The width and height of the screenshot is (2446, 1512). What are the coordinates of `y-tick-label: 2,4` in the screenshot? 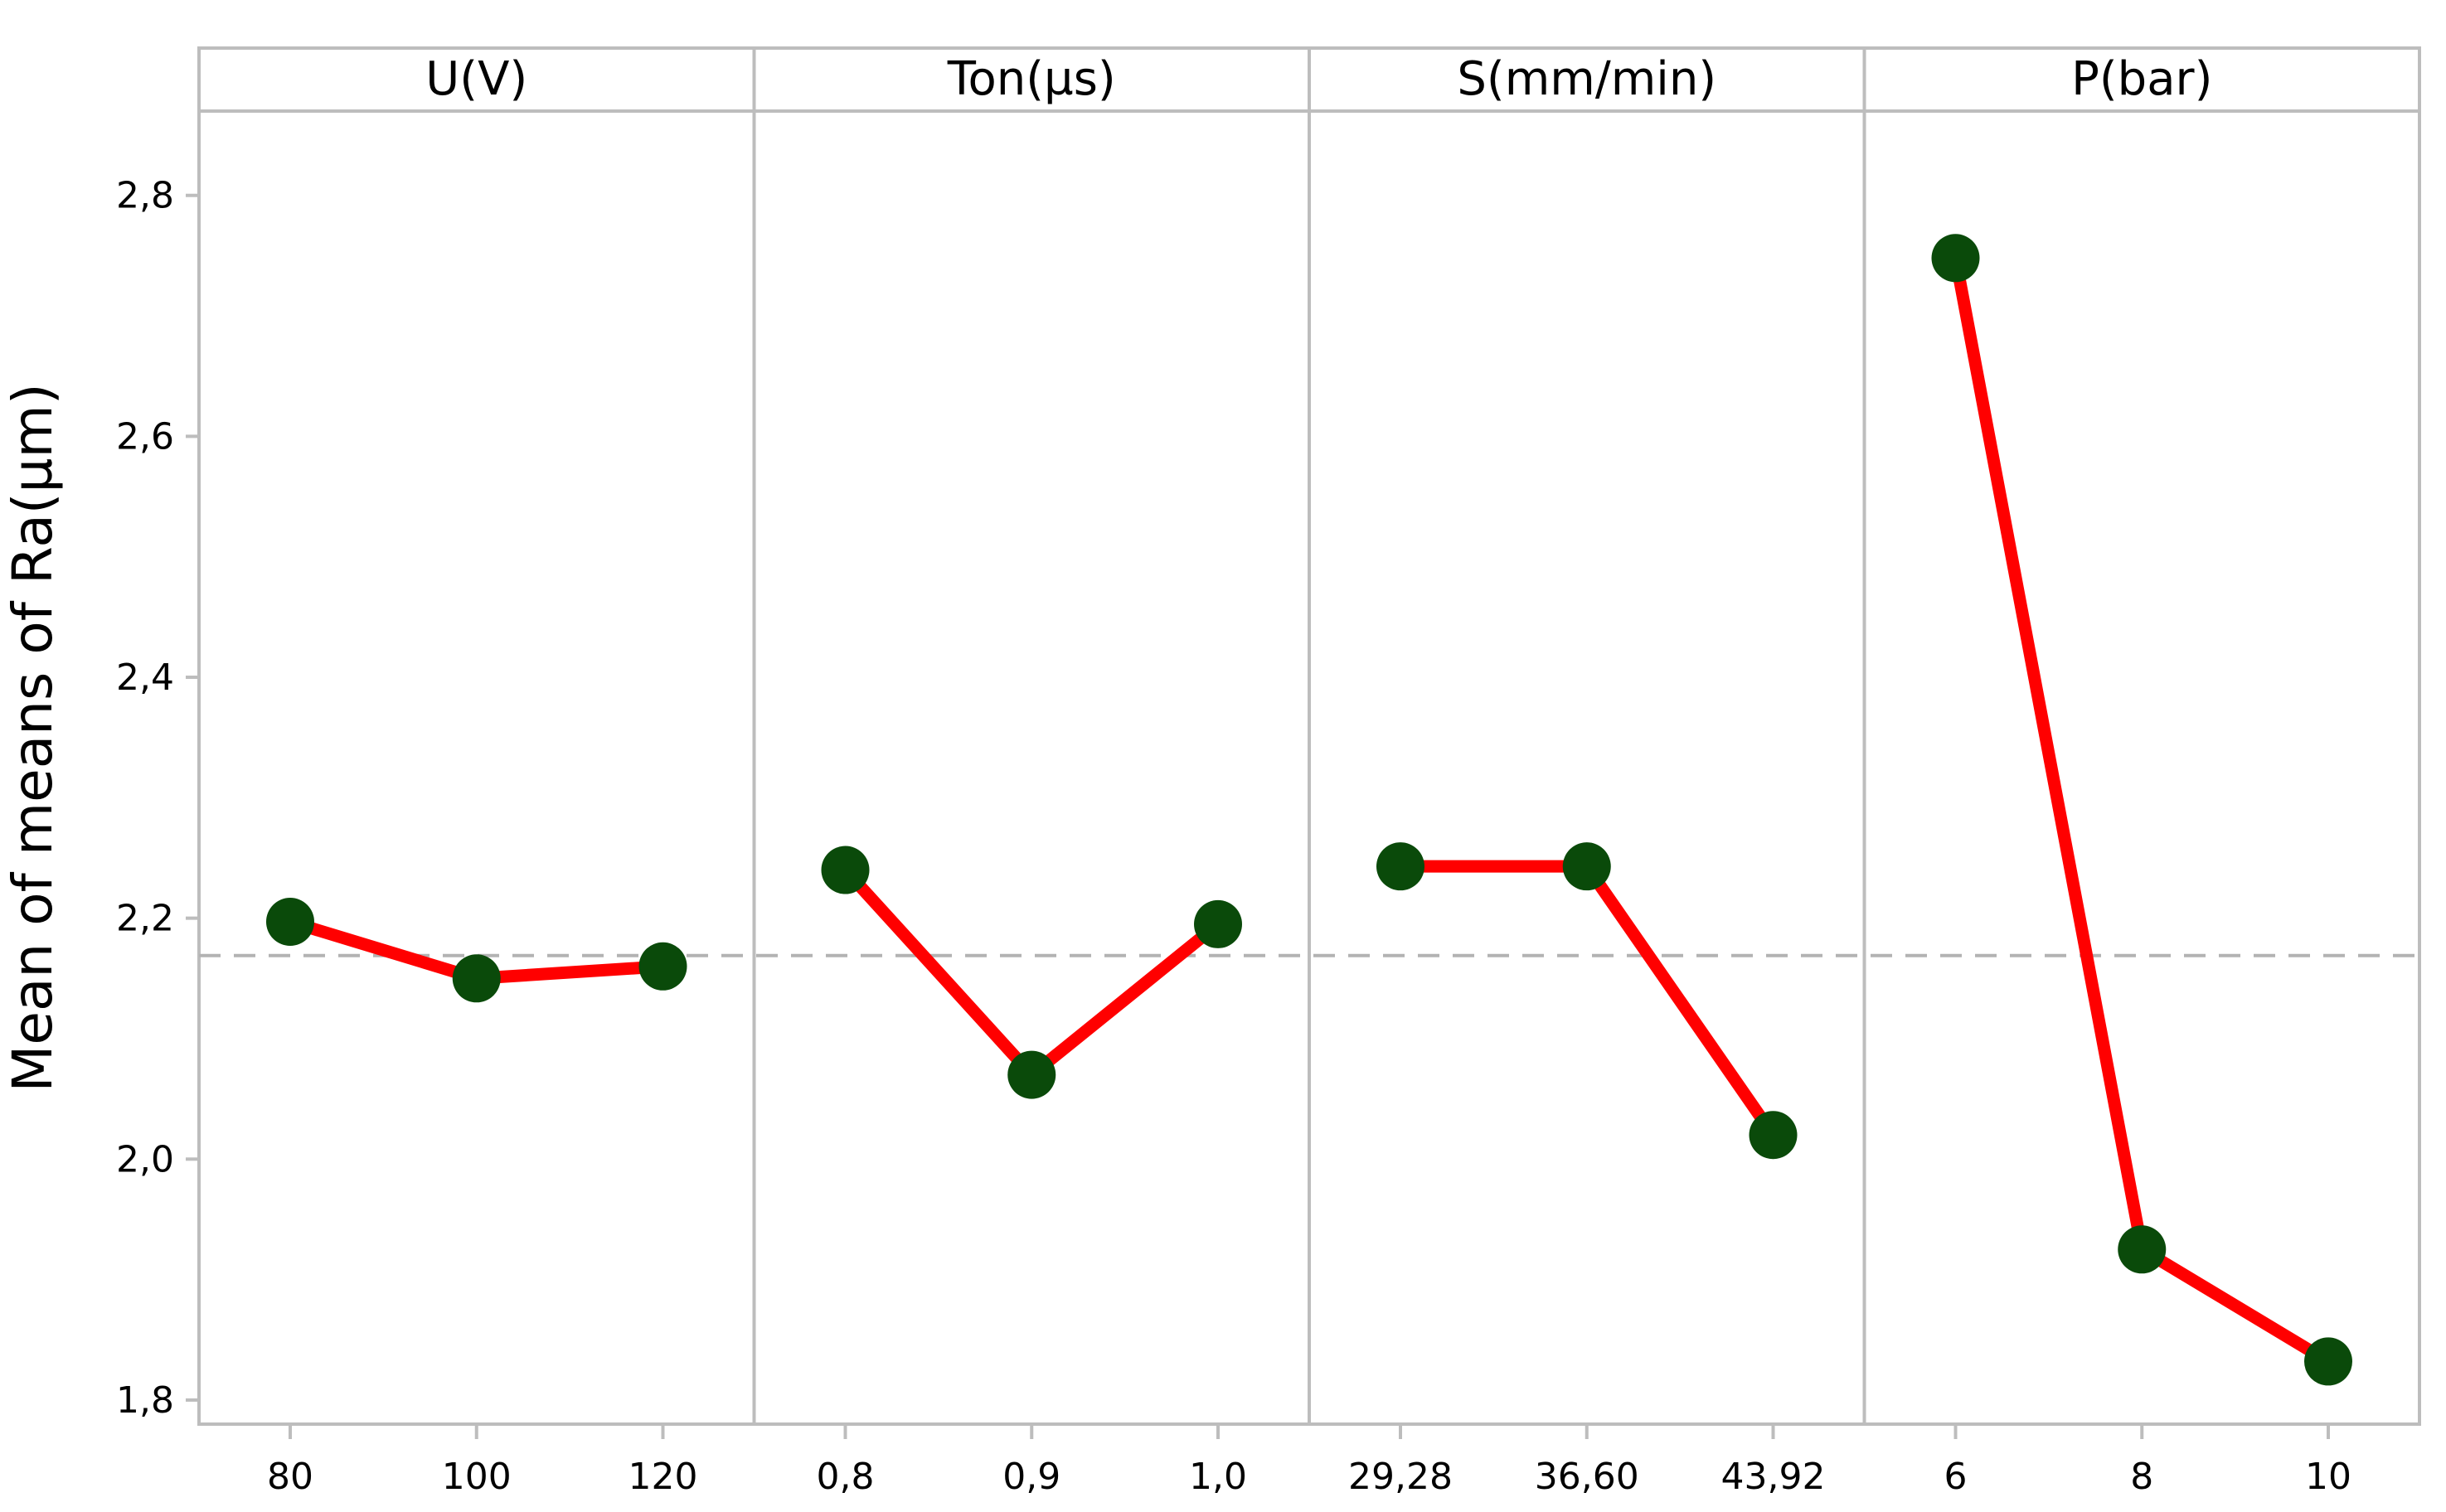 It's located at (145, 678).